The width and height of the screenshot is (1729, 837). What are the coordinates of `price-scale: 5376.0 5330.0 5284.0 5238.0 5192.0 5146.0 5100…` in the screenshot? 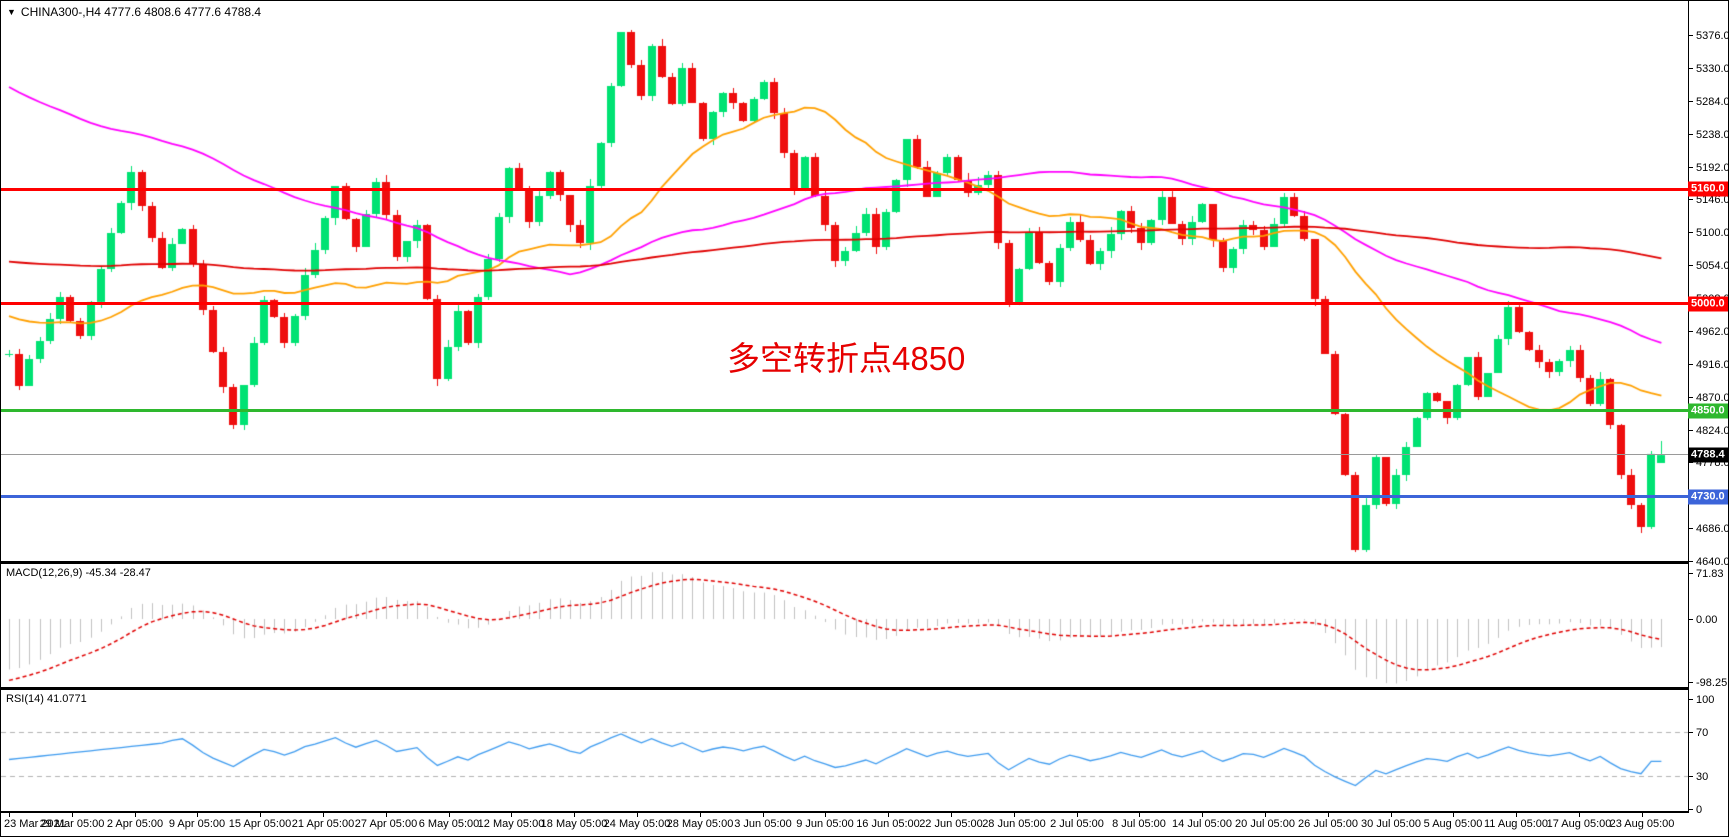 It's located at (1708, 408).